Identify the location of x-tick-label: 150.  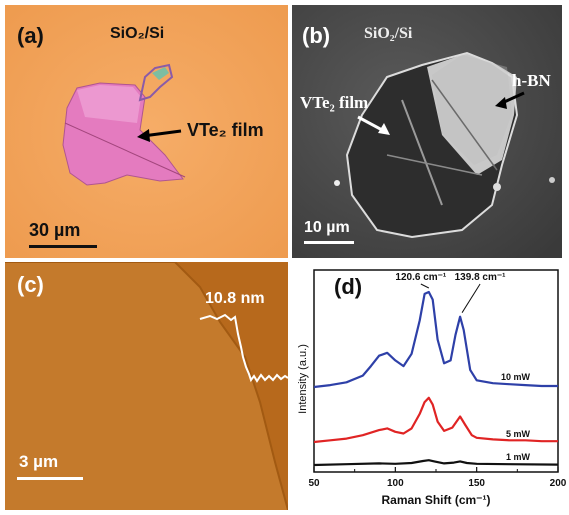
(476, 483).